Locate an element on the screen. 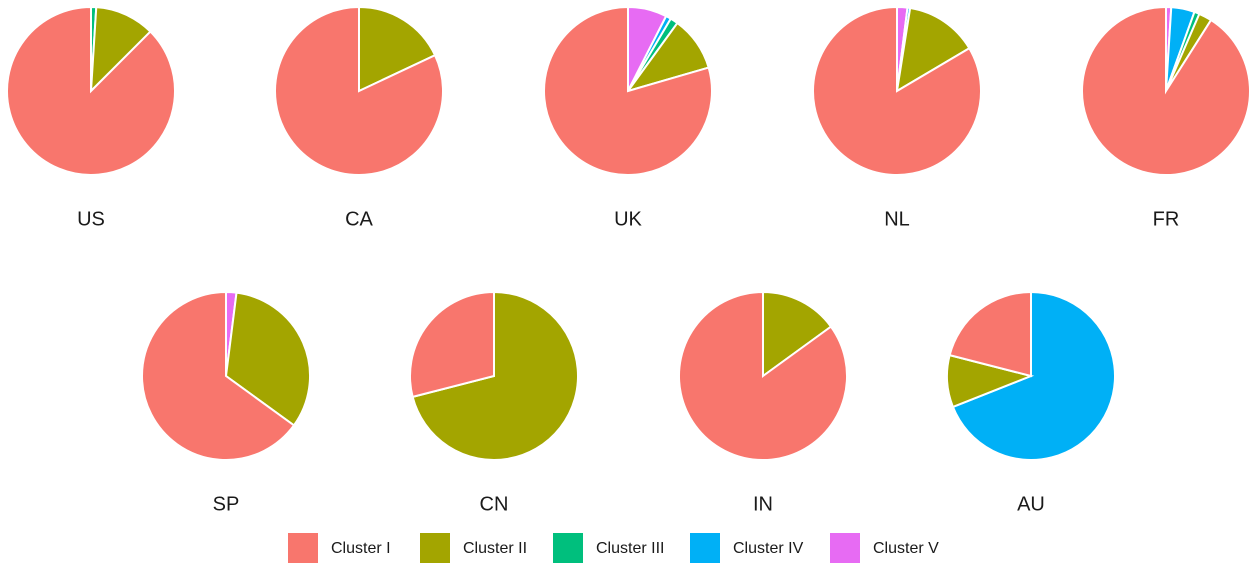  legend-label: Cluster I is located at coordinates (361, 548).